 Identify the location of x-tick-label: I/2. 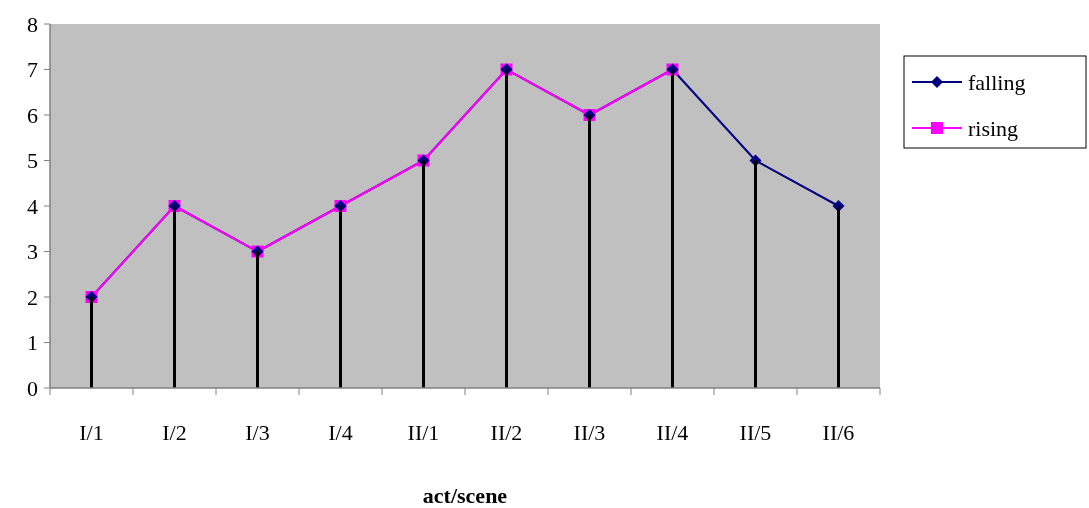
(174, 432).